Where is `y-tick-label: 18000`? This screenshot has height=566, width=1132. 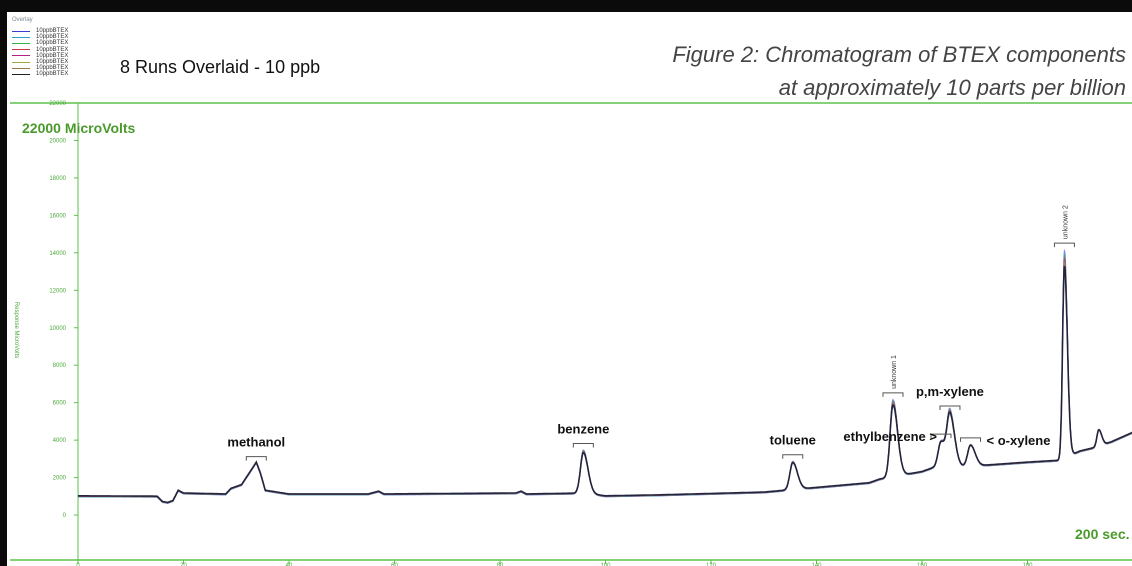
y-tick-label: 18000 is located at coordinates (57, 179).